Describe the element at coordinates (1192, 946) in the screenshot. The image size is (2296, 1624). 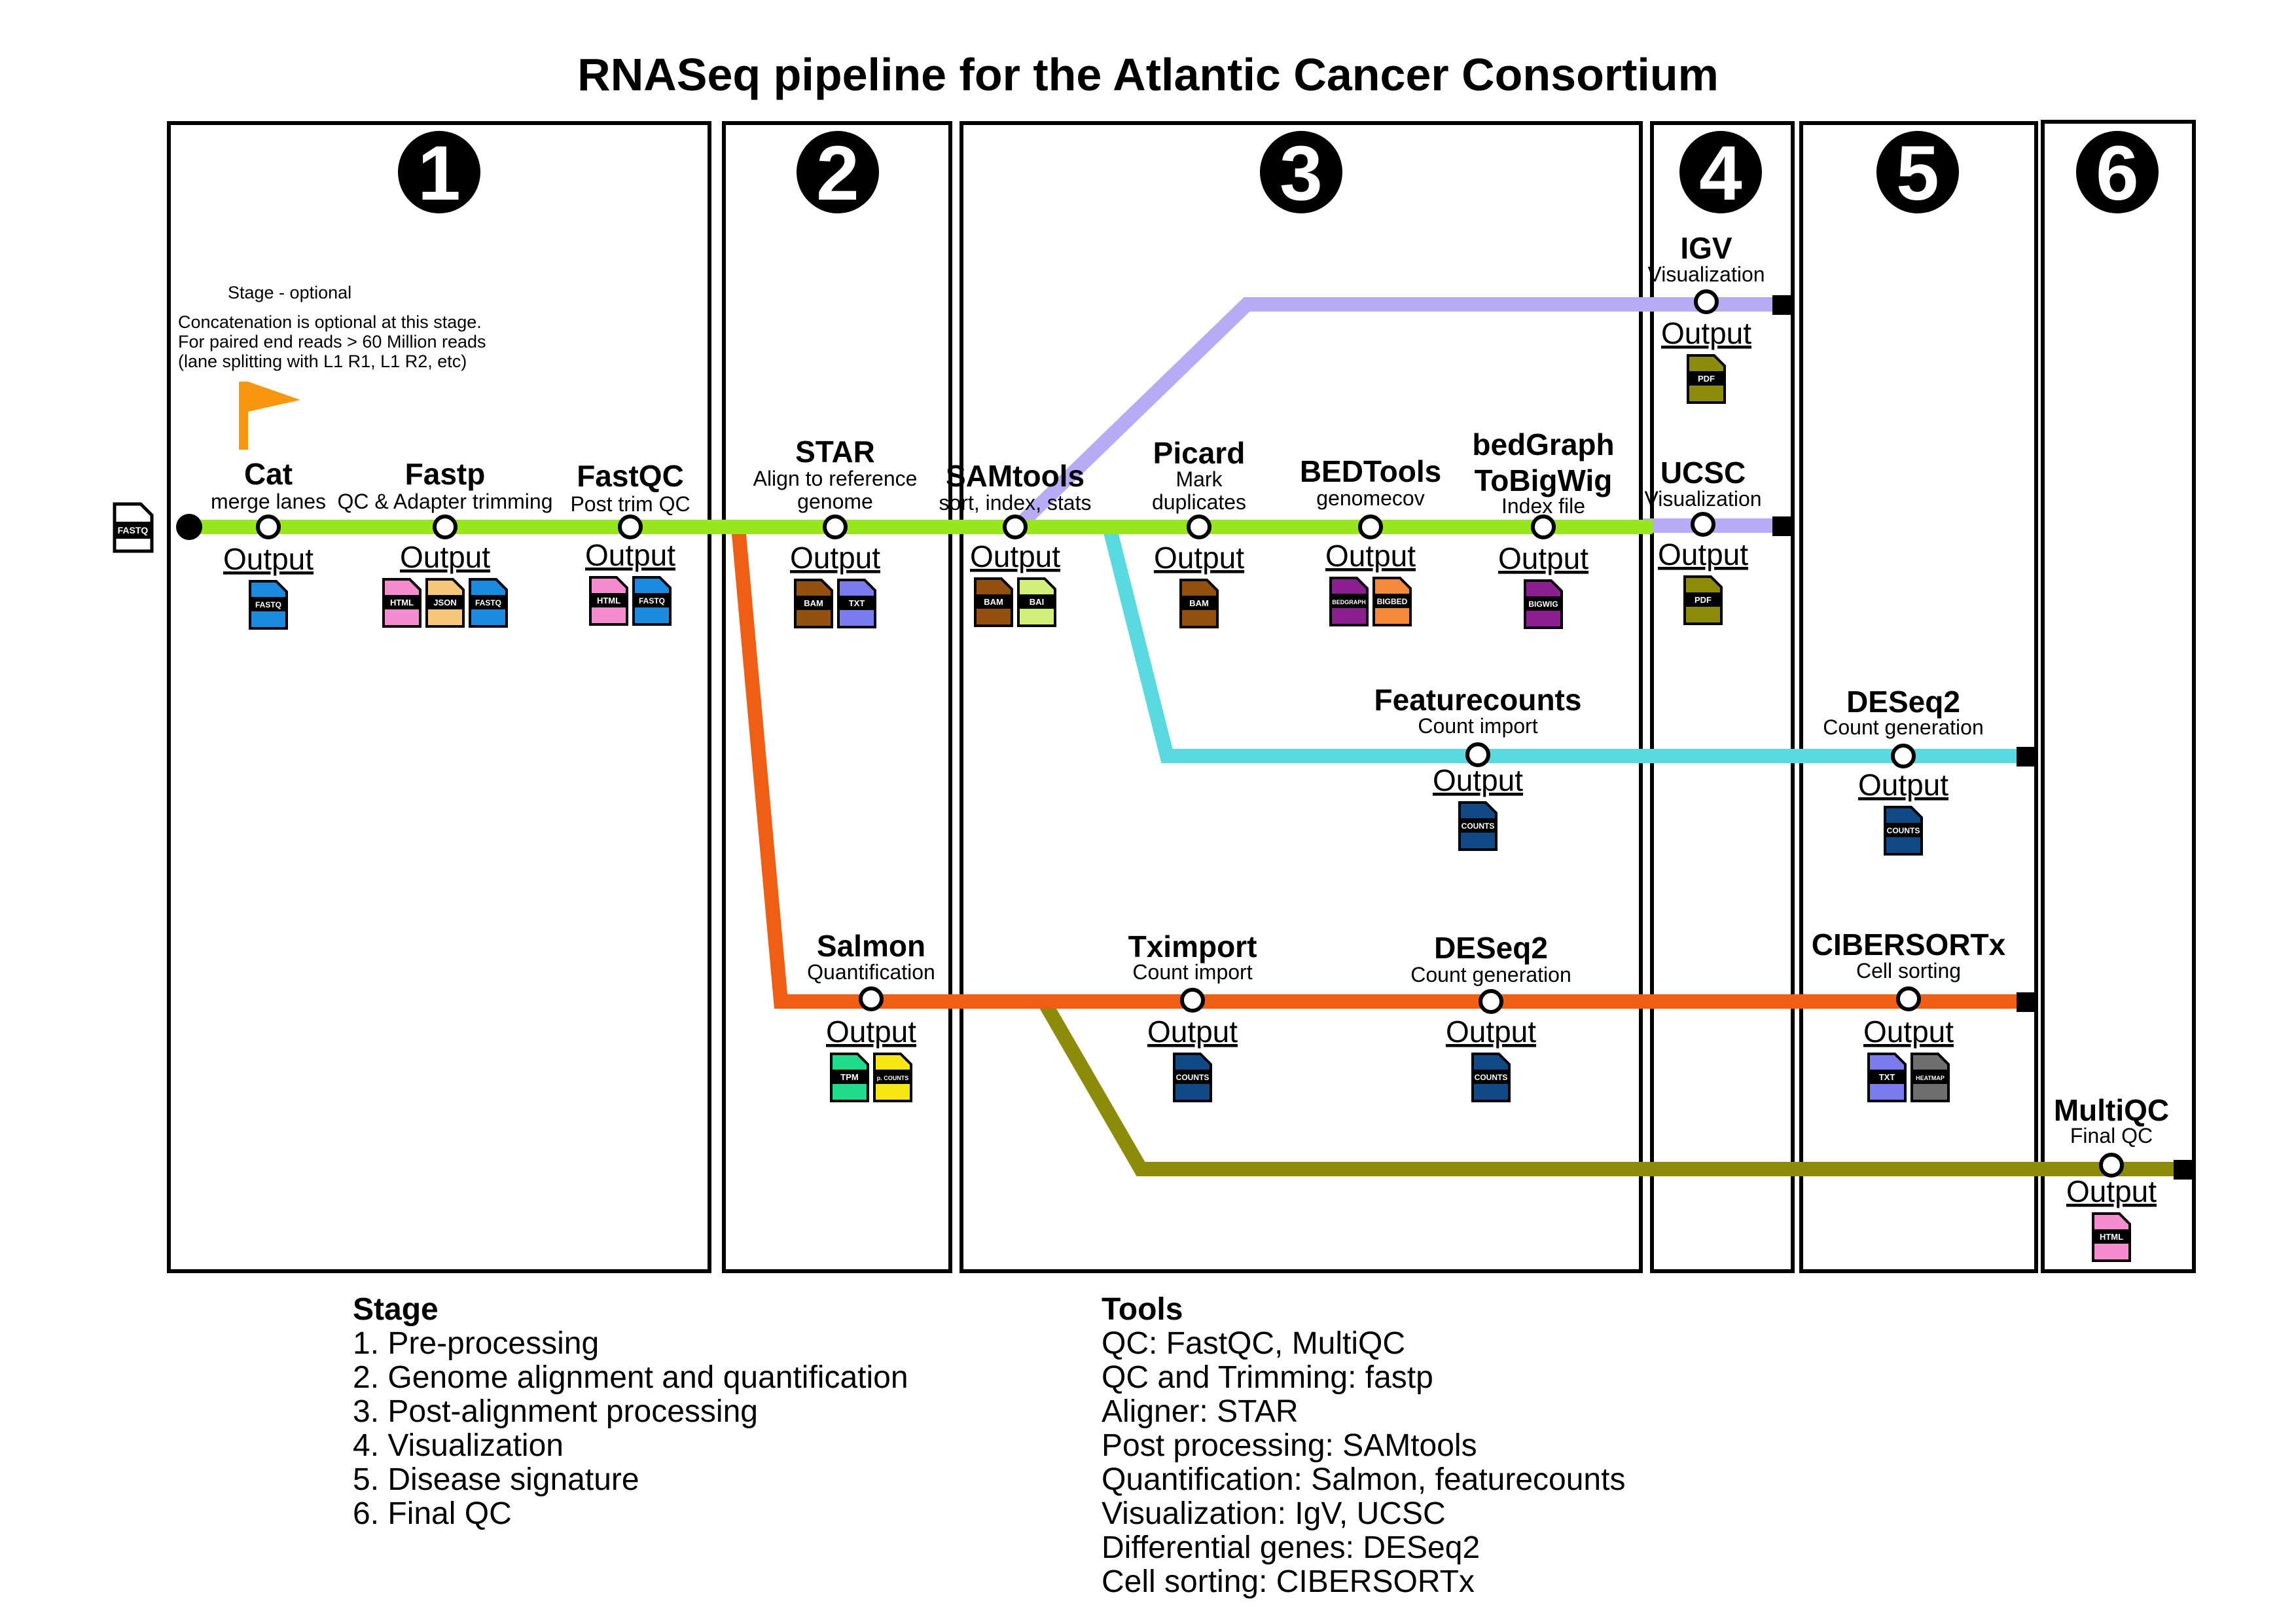
I see `station-name: Tximport` at that location.